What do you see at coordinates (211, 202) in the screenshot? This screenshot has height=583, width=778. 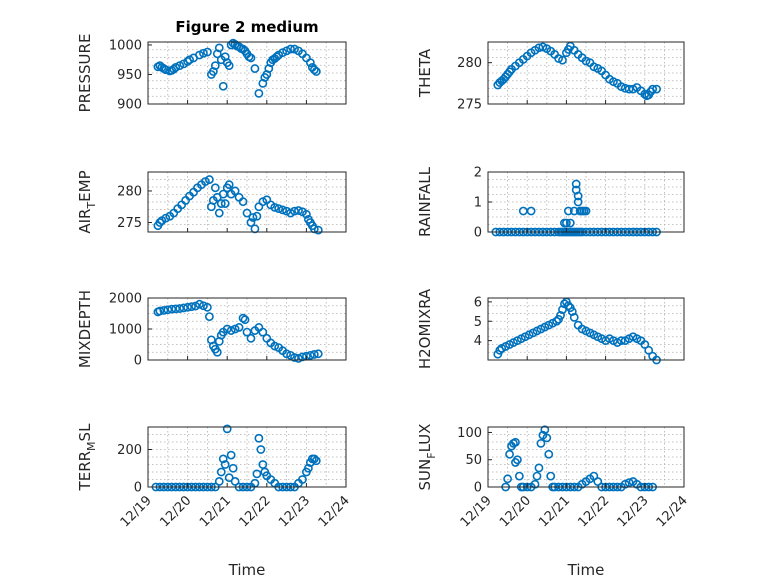 I see `subplot-air-temp: 275 280 AIRTEMP` at bounding box center [211, 202].